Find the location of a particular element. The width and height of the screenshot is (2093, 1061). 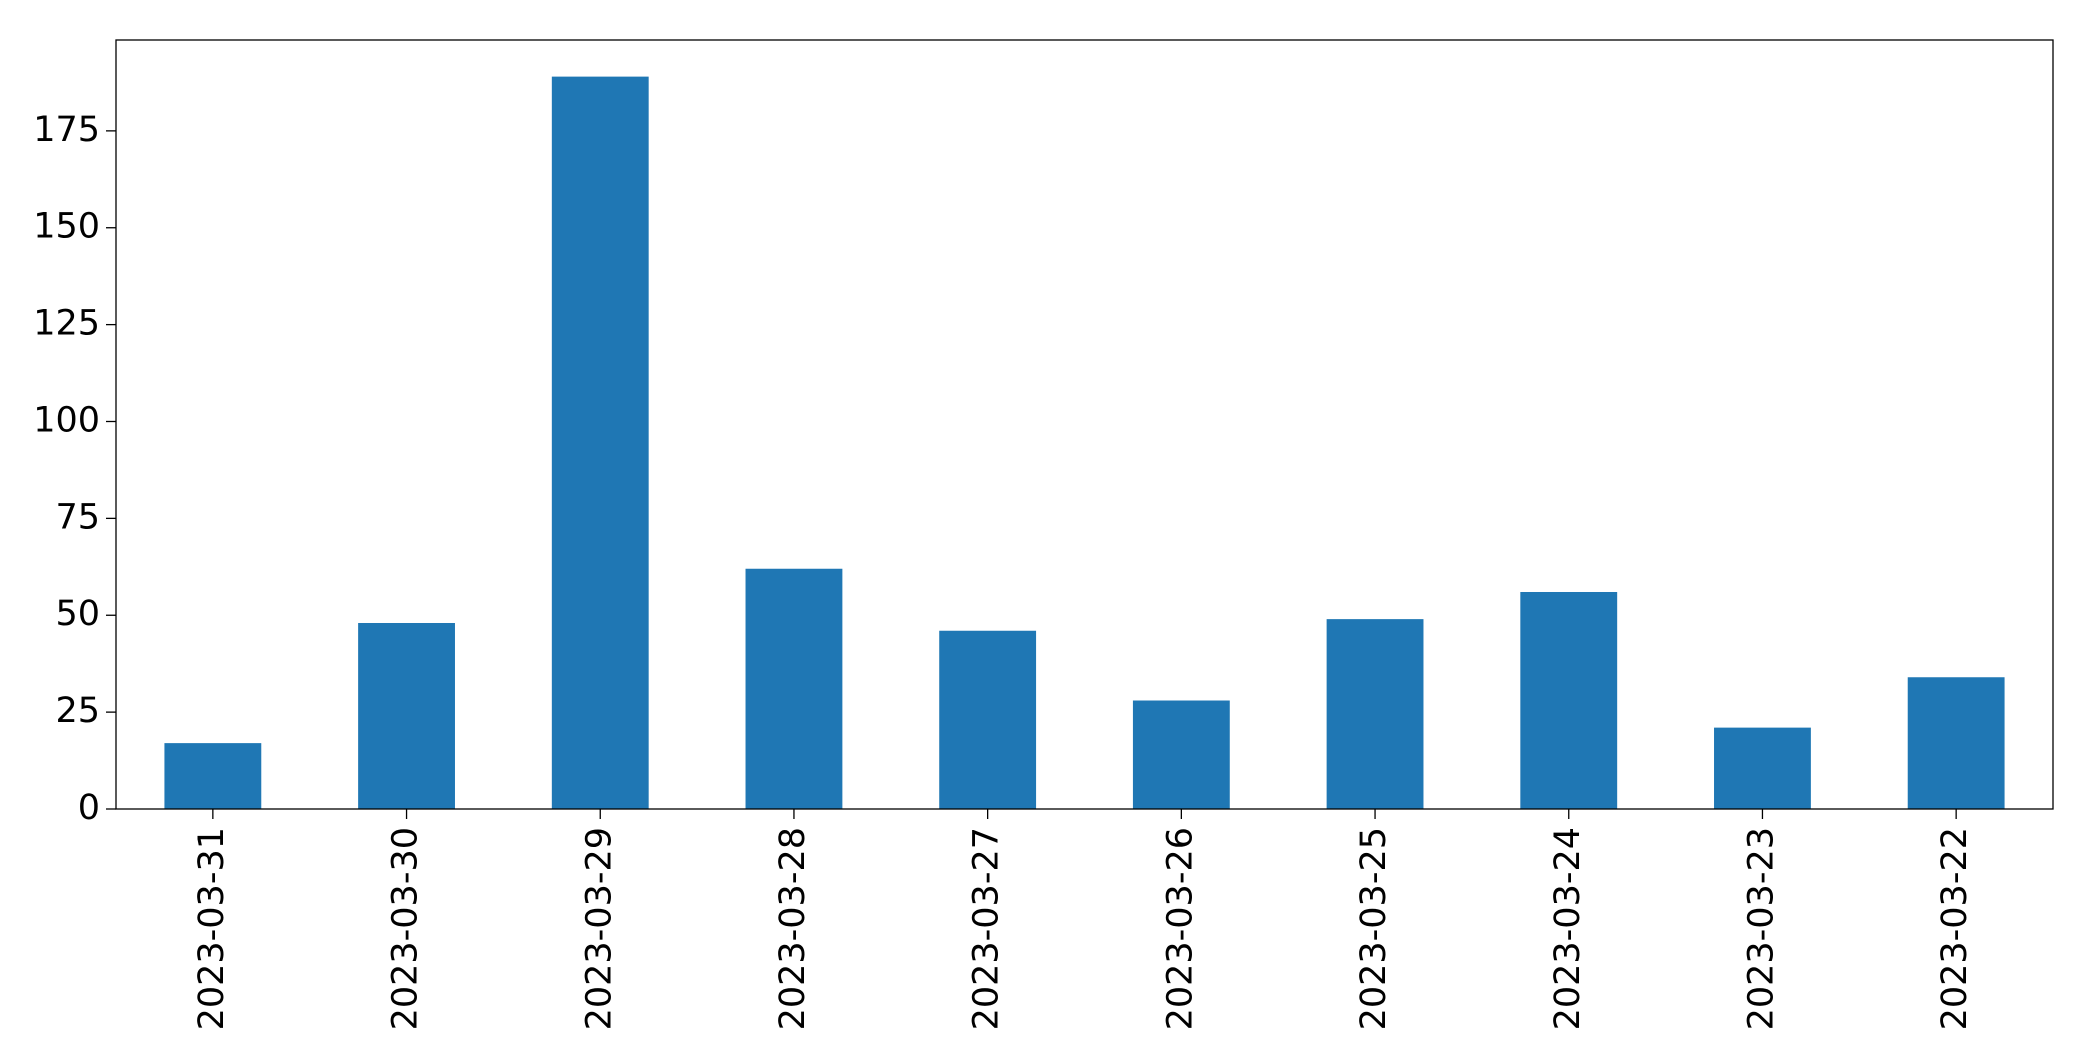

y-tick-label: 125 is located at coordinates (66, 324).